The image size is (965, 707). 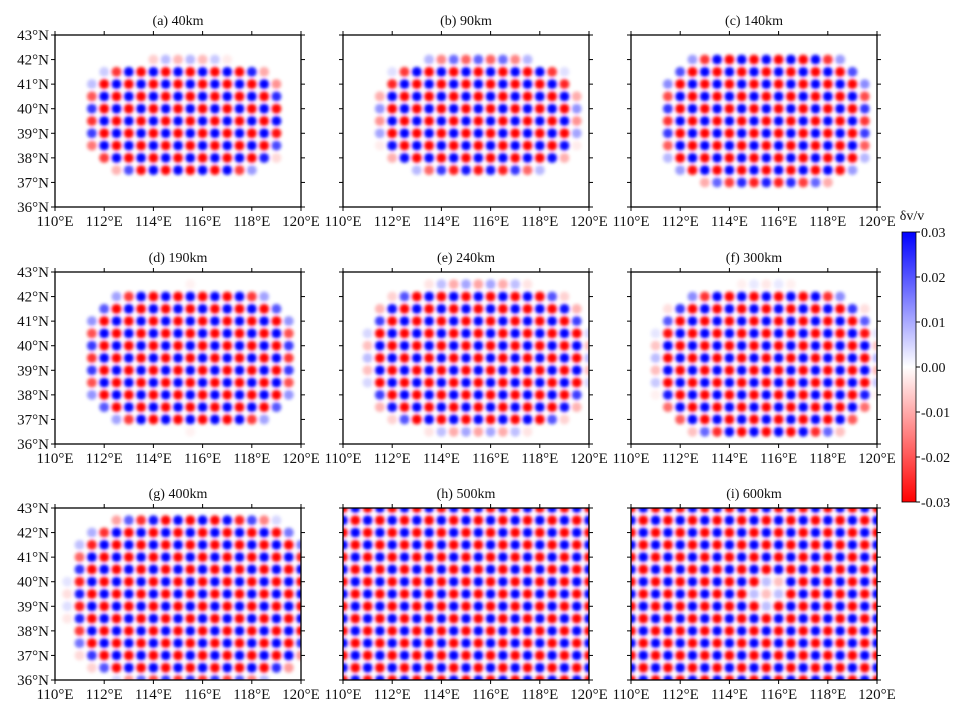 What do you see at coordinates (680, 695) in the screenshot?
I see `x-tick-label: 112°E` at bounding box center [680, 695].